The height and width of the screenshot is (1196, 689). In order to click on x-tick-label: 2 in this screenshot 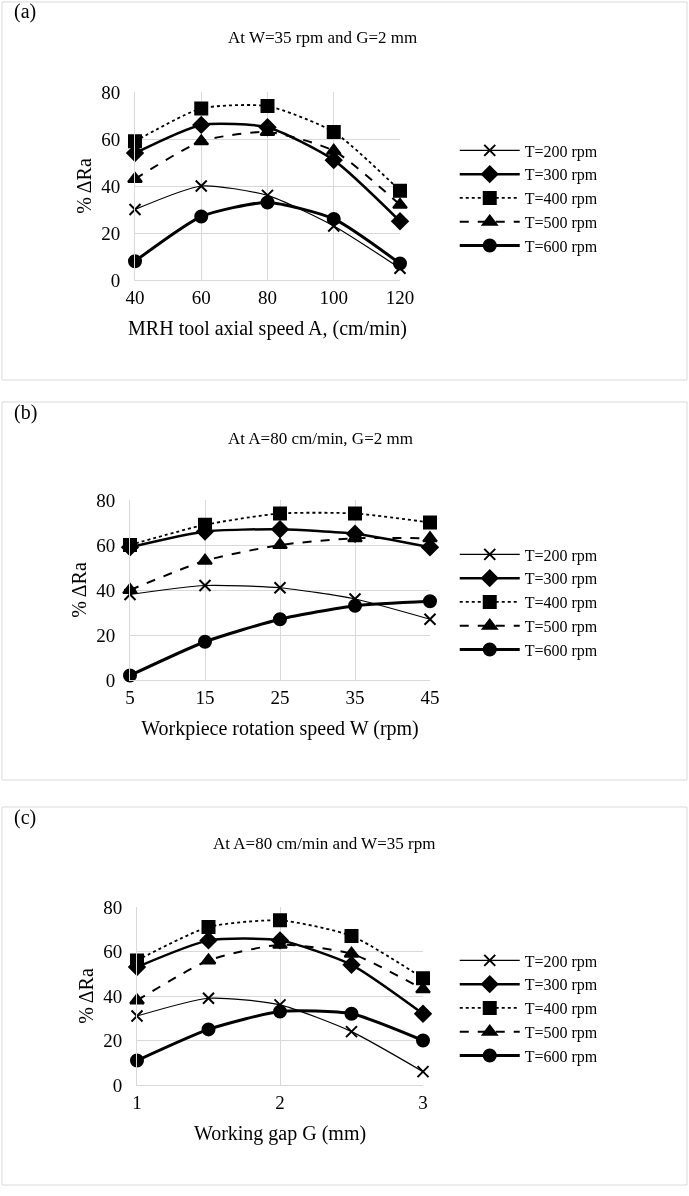, I will do `click(280, 1102)`.